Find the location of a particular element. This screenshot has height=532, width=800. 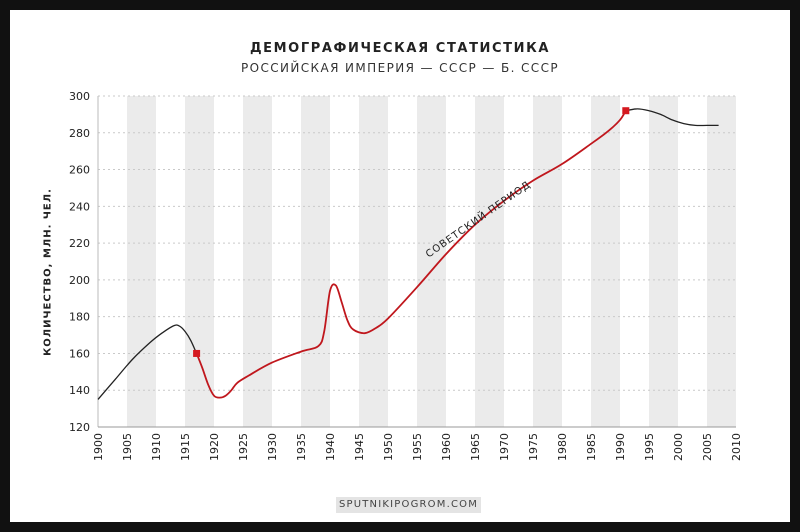

x-tick-label: 1940 is located at coordinates (330, 447).